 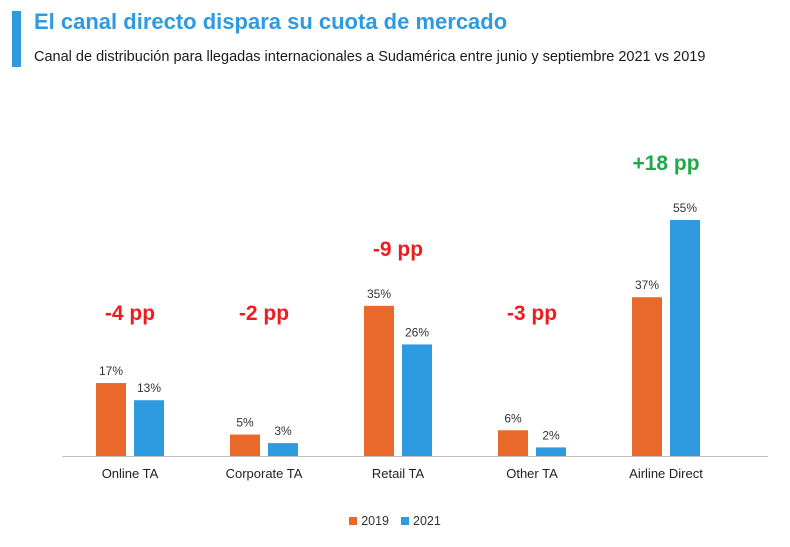 I want to click on delta-annotation: -4 pp, so click(x=130, y=313).